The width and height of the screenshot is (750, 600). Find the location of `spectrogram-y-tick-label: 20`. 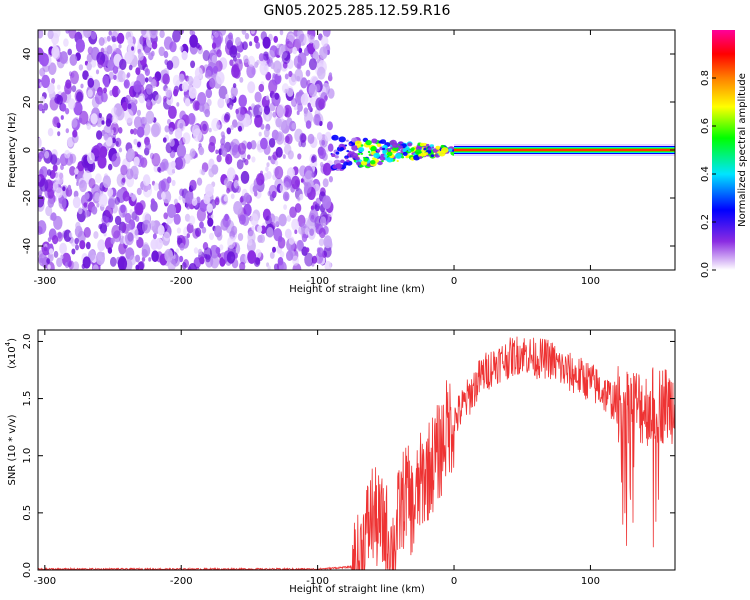

spectrogram-y-tick-label: 20 is located at coordinates (27, 102).